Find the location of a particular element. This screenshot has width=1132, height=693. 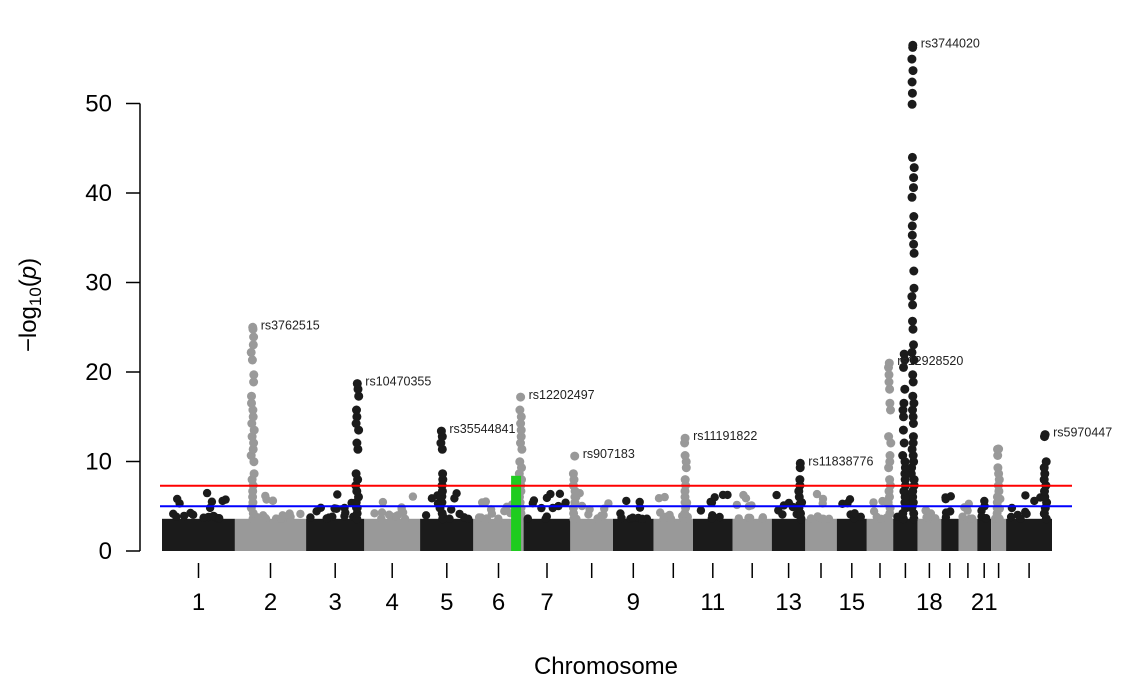

chromosome-22-points is located at coordinates (999, 497).